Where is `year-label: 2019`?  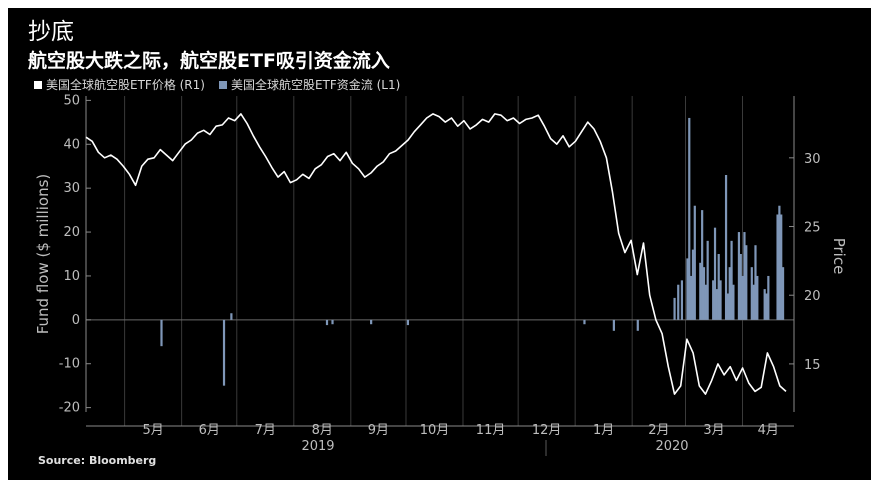 year-label: 2019 is located at coordinates (317, 446).